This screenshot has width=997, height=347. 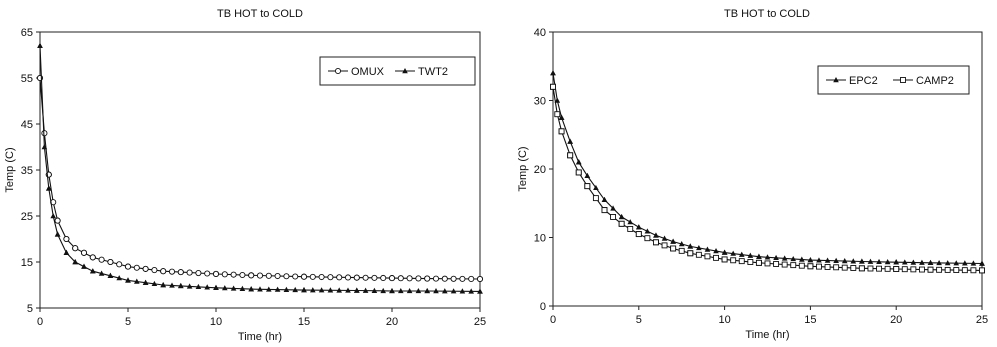 What do you see at coordinates (639, 320) in the screenshot?
I see `x-tick-label: 5` at bounding box center [639, 320].